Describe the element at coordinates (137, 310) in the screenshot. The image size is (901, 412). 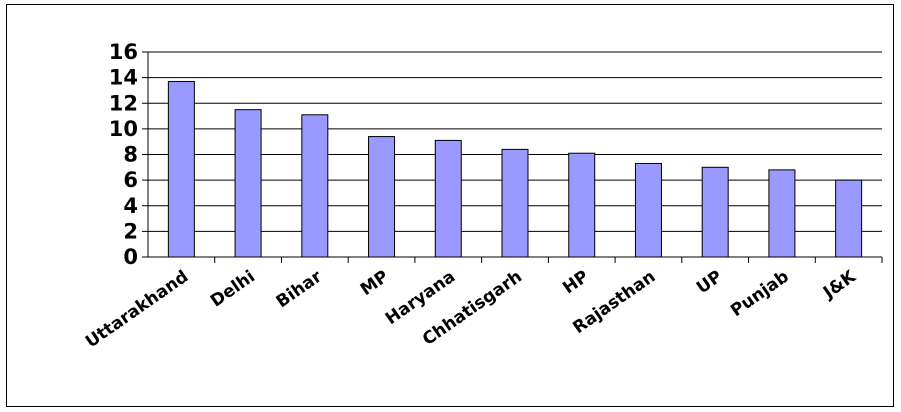
I see `x-tick-label: Uttarakhand` at that location.